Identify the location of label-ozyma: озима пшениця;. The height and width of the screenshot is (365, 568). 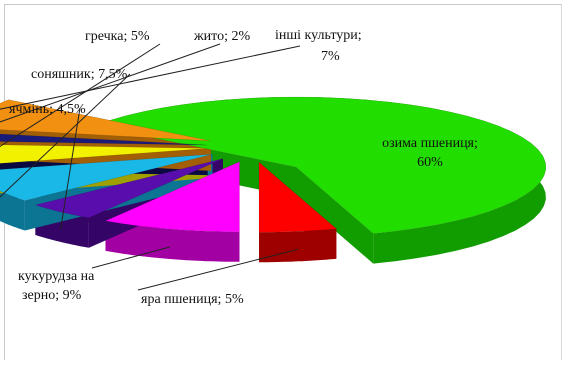
(430, 143).